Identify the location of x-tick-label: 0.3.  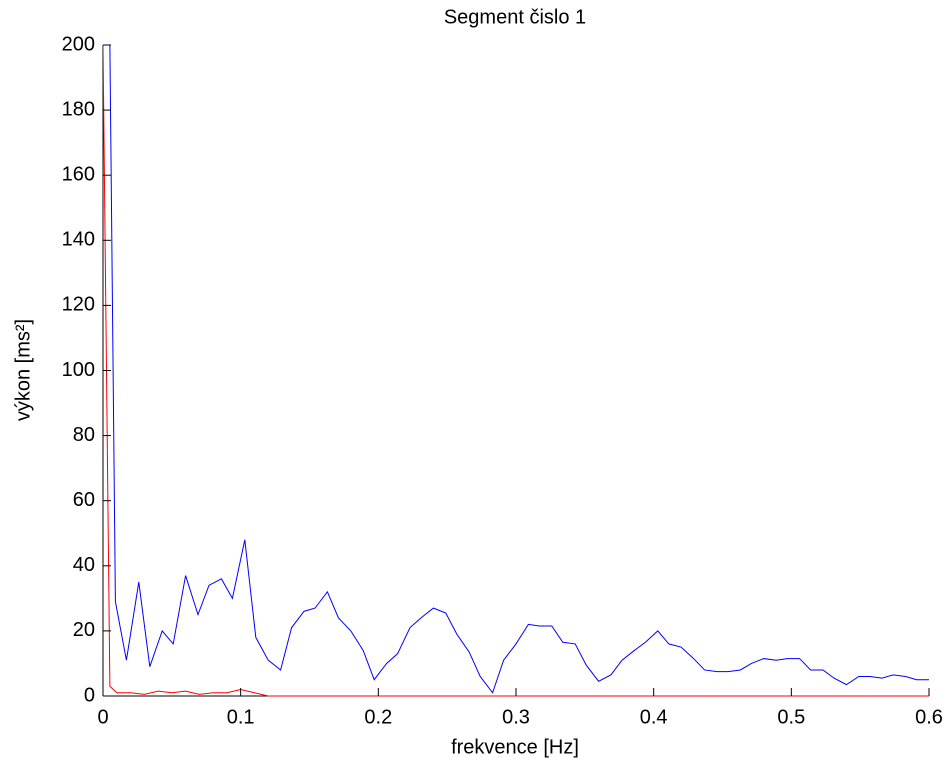
(516, 717).